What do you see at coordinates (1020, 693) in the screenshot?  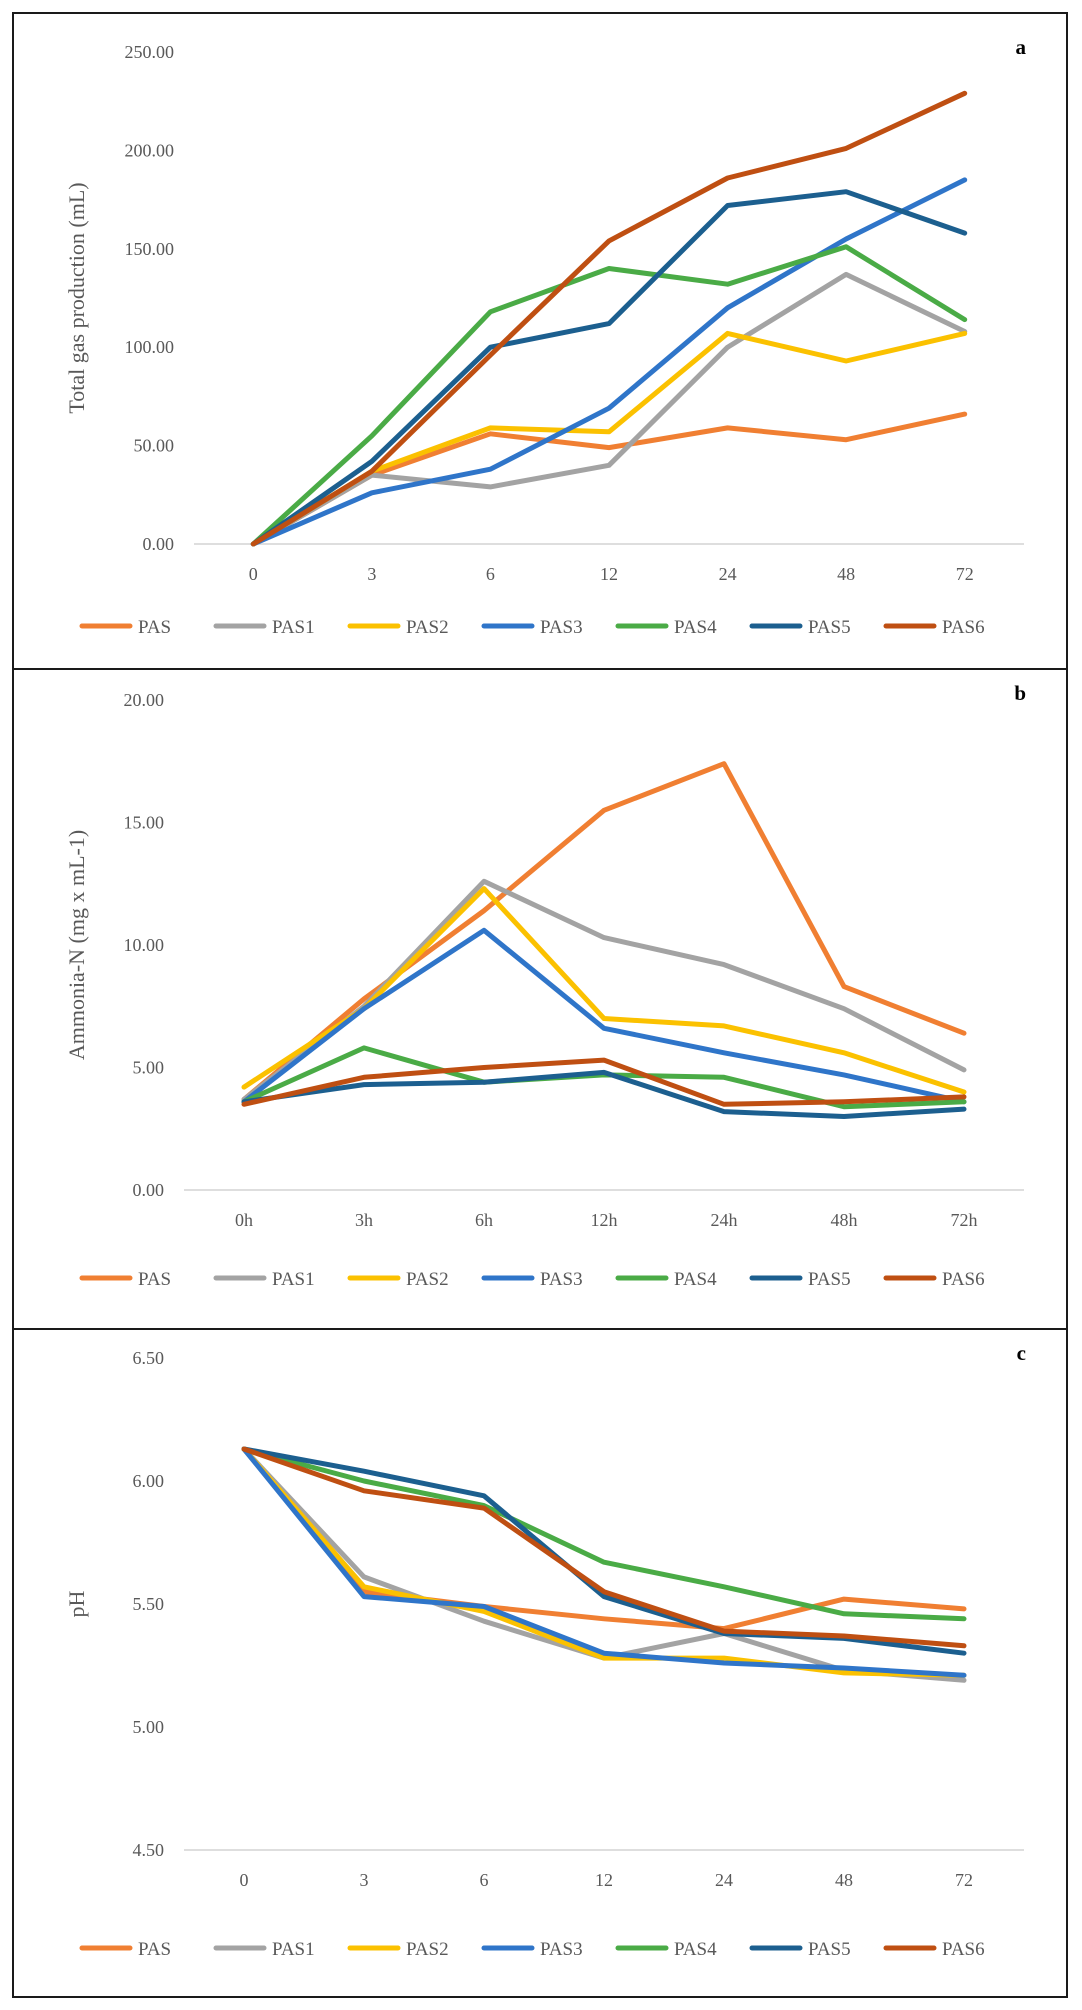 I see `panel-label: b` at bounding box center [1020, 693].